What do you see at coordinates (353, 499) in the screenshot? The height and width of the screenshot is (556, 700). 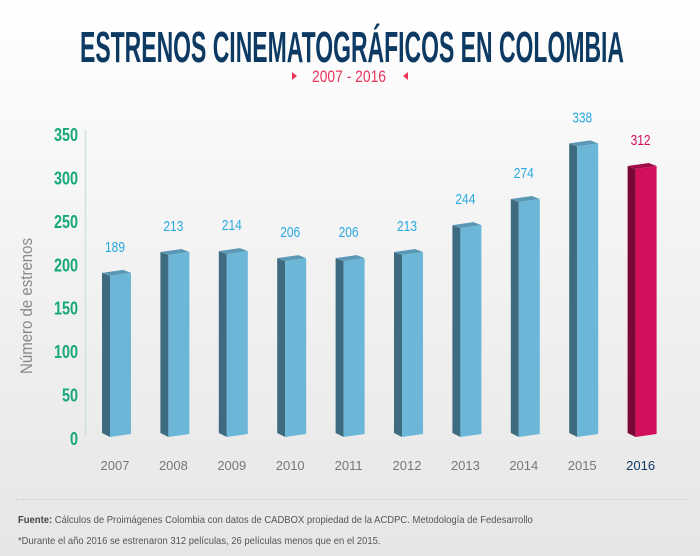 I see `footer-divider` at bounding box center [353, 499].